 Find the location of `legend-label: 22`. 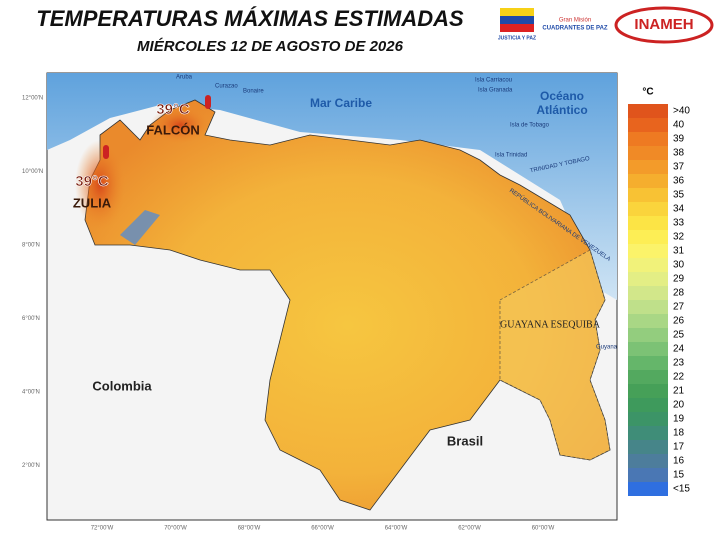

legend-label: 22 is located at coordinates (679, 377).